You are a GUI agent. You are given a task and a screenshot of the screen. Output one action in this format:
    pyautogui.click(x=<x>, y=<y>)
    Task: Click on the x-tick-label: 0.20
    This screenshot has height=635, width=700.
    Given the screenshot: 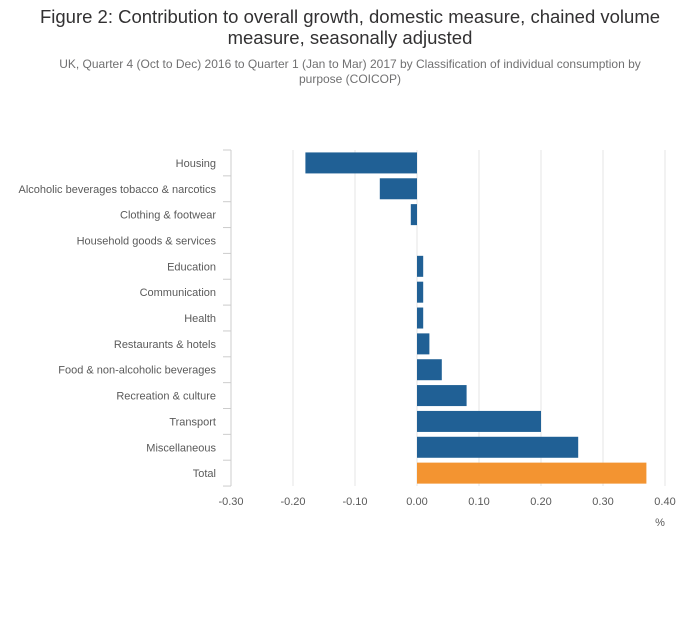 What is the action you would take?
    pyautogui.click(x=540, y=502)
    